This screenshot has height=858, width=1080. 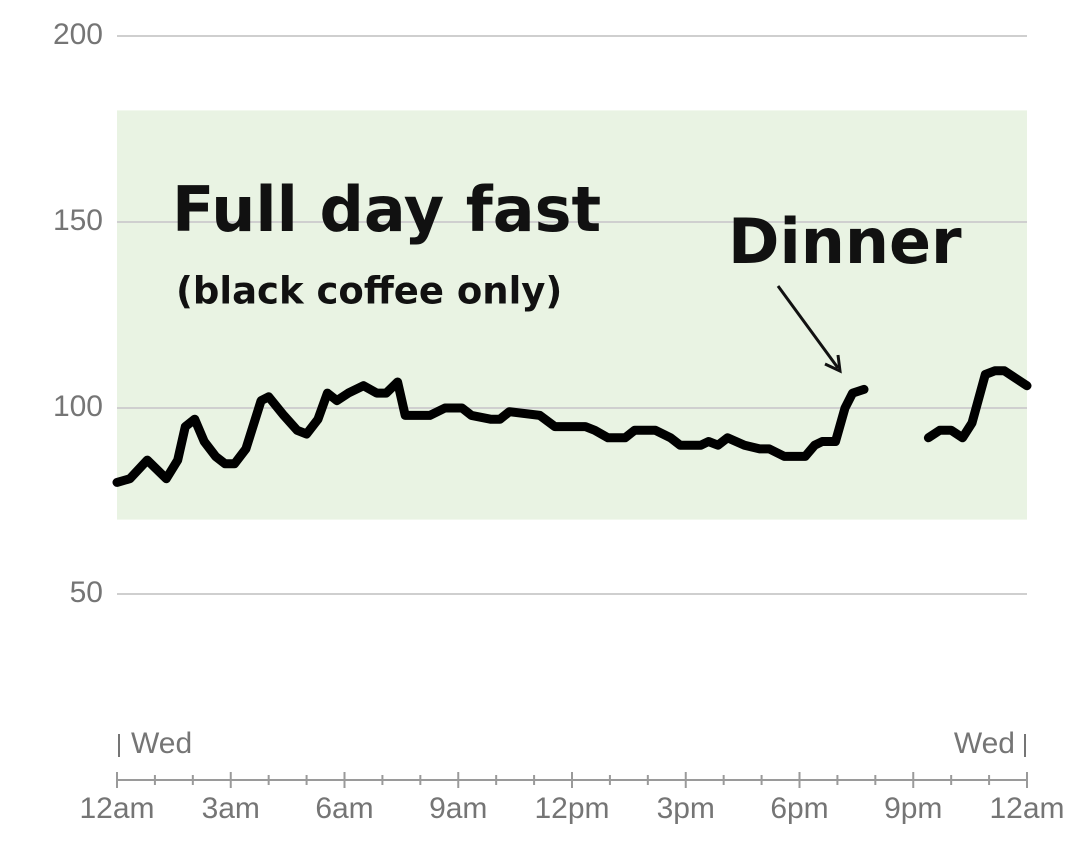 I want to click on annotation-subtitle: (black coffee only), so click(x=369, y=291).